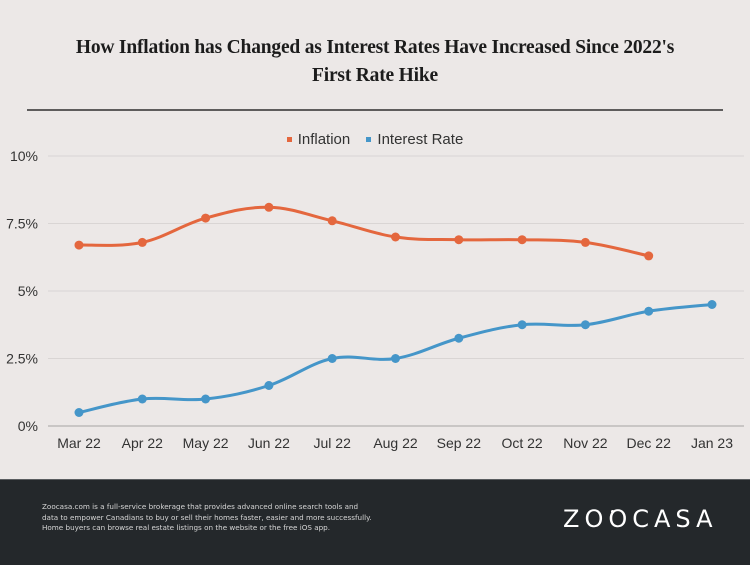  Describe the element at coordinates (79, 443) in the screenshot. I see `x-tick-label: Mar 22` at that location.